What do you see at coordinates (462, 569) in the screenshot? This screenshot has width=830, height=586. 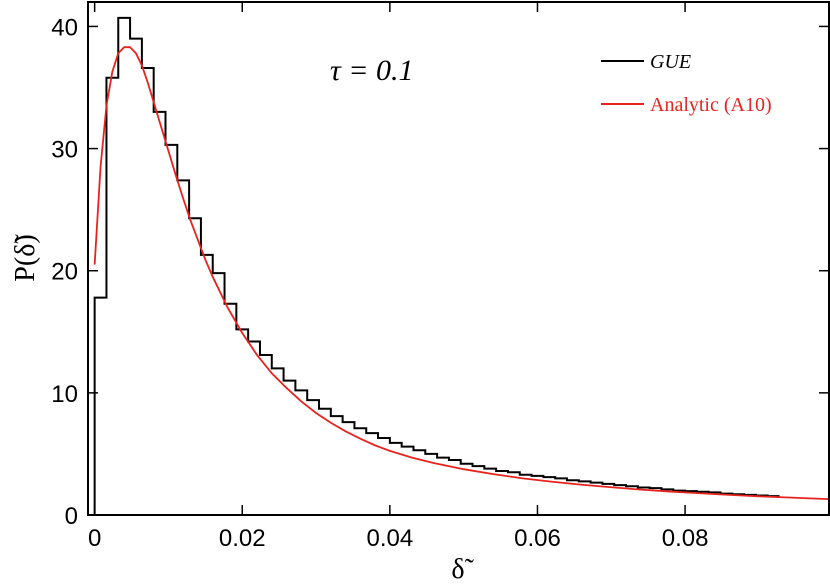 I see `x-axis-label: δ̃` at bounding box center [462, 569].